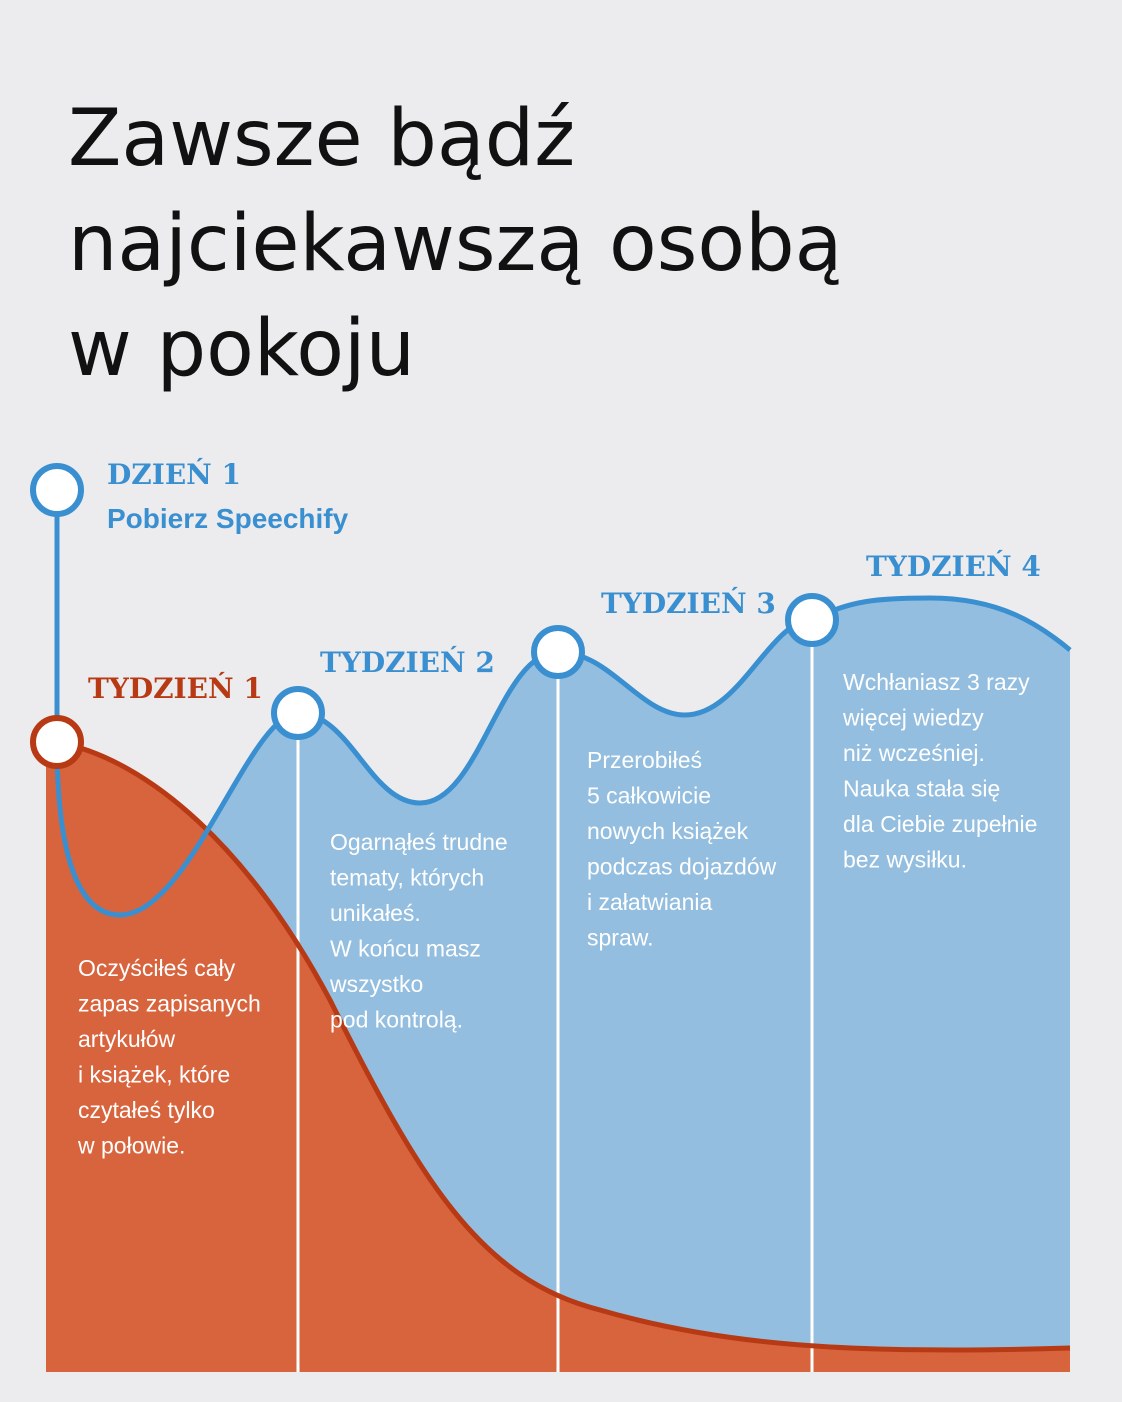  I want to click on milestone-description: bez wysiłku., so click(905, 860).